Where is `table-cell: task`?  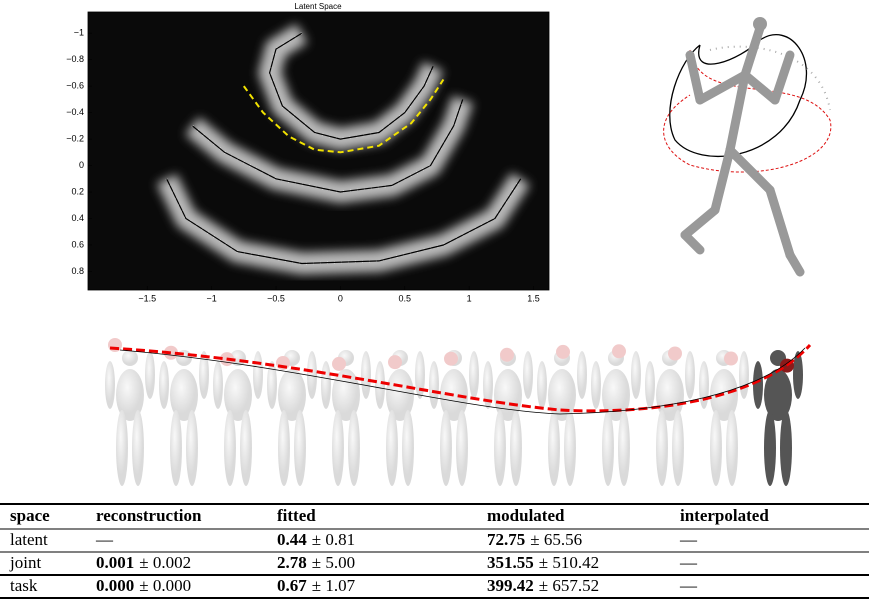 table-cell: task is located at coordinates (24, 585).